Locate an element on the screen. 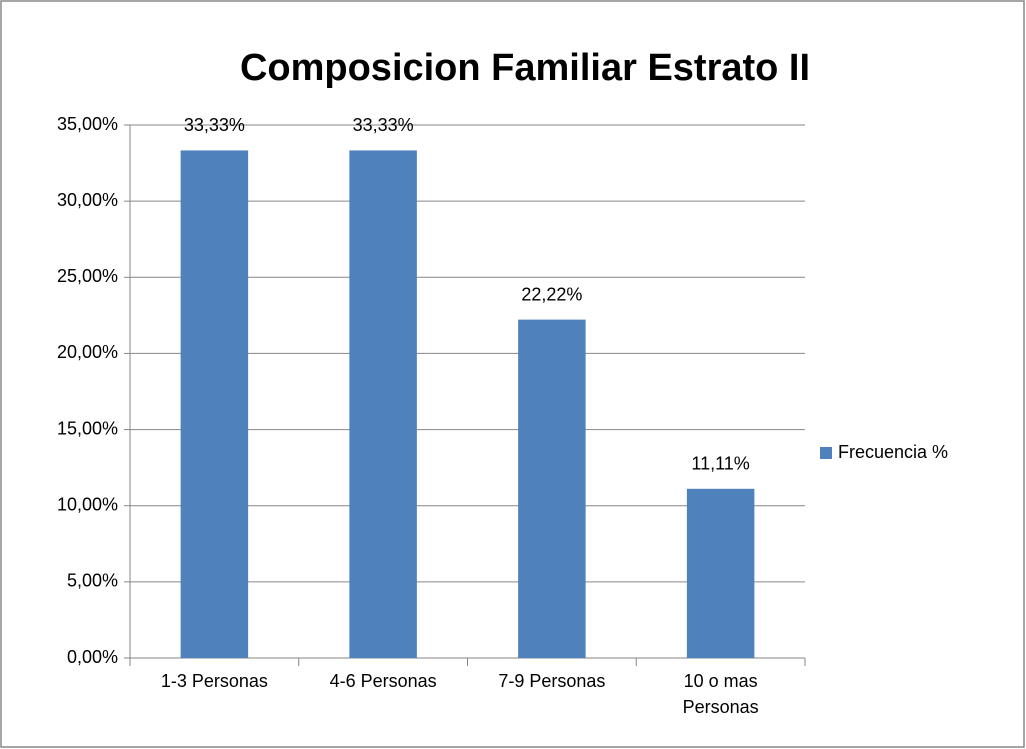 The width and height of the screenshot is (1026, 749). y-tick-label: 20,00% is located at coordinates (87, 352).